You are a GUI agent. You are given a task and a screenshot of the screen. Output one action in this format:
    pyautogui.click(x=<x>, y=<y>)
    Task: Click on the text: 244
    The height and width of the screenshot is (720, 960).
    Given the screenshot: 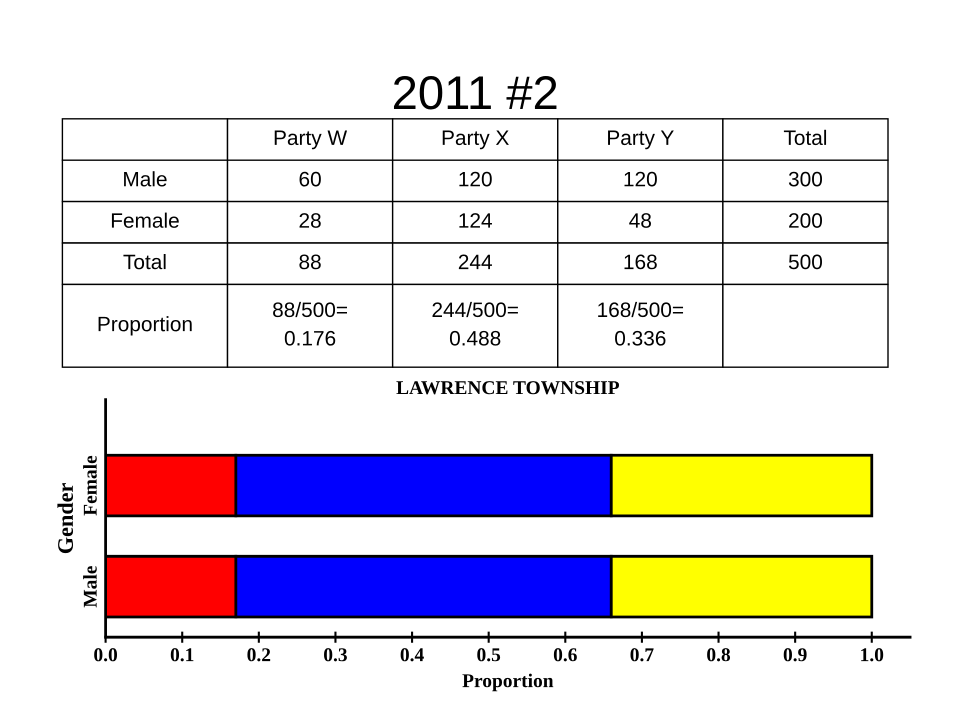 What is the action you would take?
    pyautogui.click(x=475, y=262)
    